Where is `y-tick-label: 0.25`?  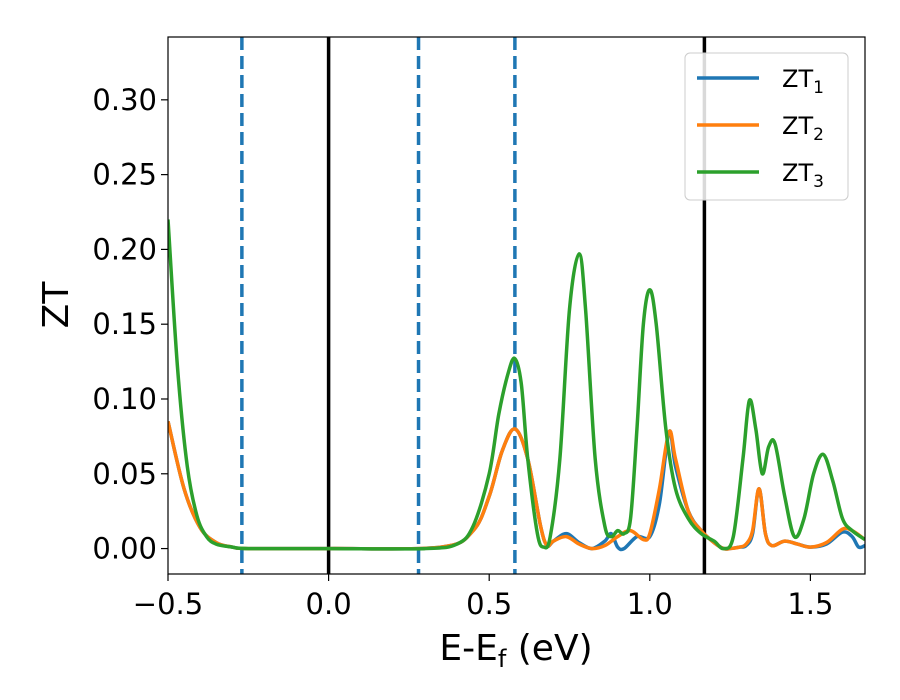
y-tick-label: 0.25 is located at coordinates (124, 175).